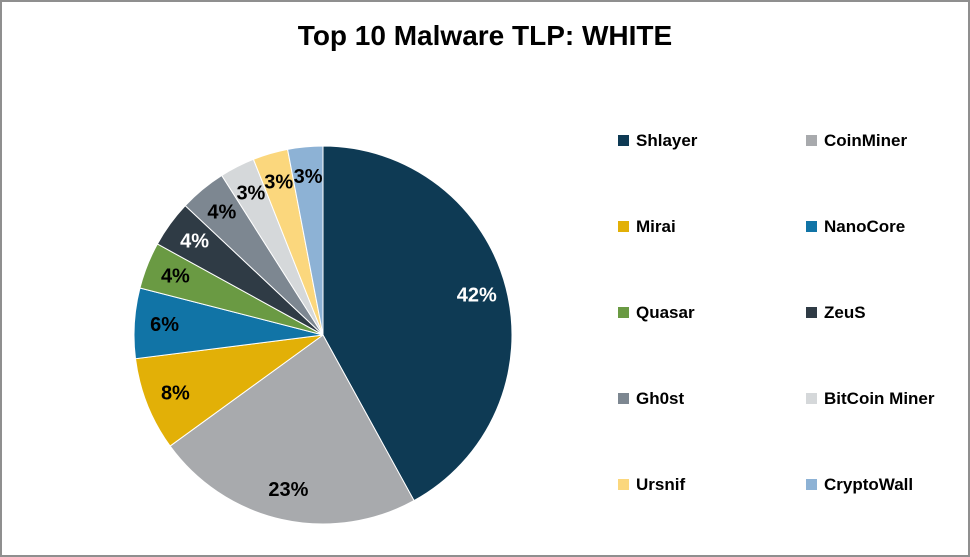  What do you see at coordinates (308, 177) in the screenshot?
I see `pie-data-label-cryptowall: 3%` at bounding box center [308, 177].